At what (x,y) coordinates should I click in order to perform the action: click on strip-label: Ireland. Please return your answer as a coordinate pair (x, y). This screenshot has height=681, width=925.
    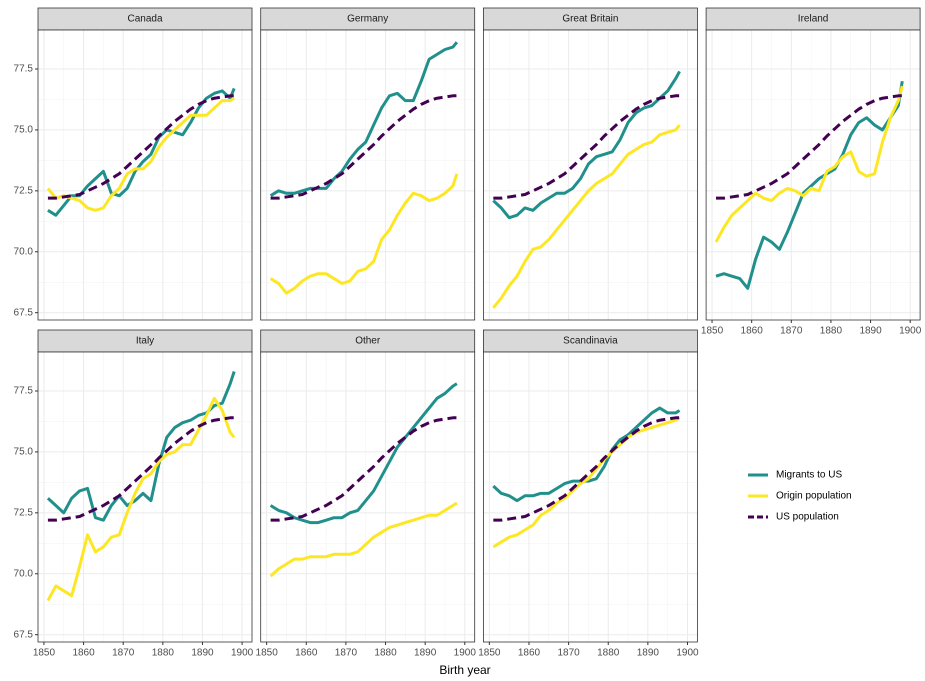
    Looking at the image, I should click on (813, 19).